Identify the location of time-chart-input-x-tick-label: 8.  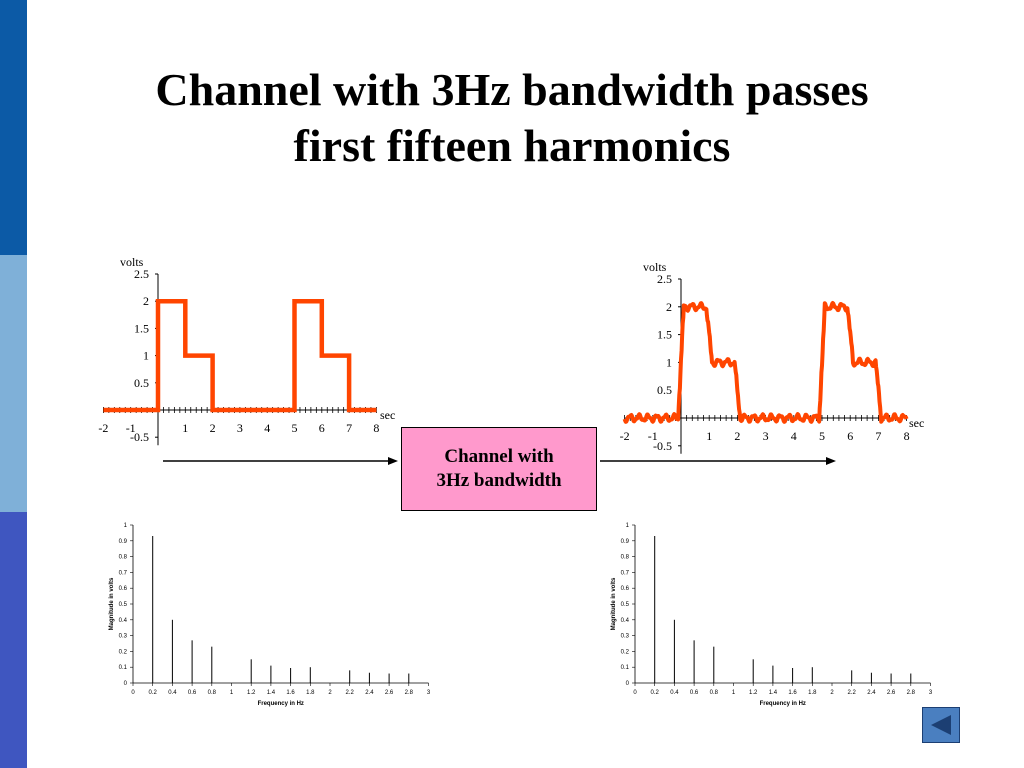
(376, 428).